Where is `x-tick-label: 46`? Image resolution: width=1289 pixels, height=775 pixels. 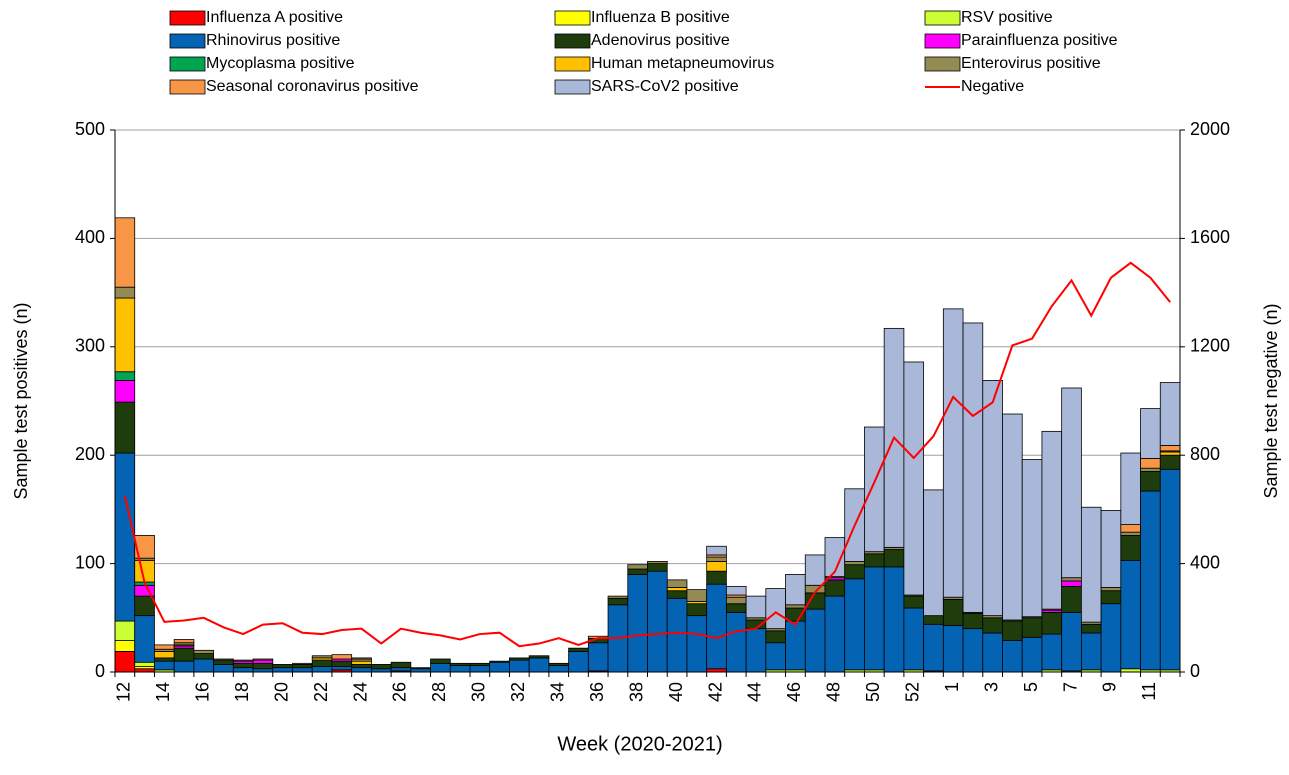
x-tick-label: 46 is located at coordinates (794, 692).